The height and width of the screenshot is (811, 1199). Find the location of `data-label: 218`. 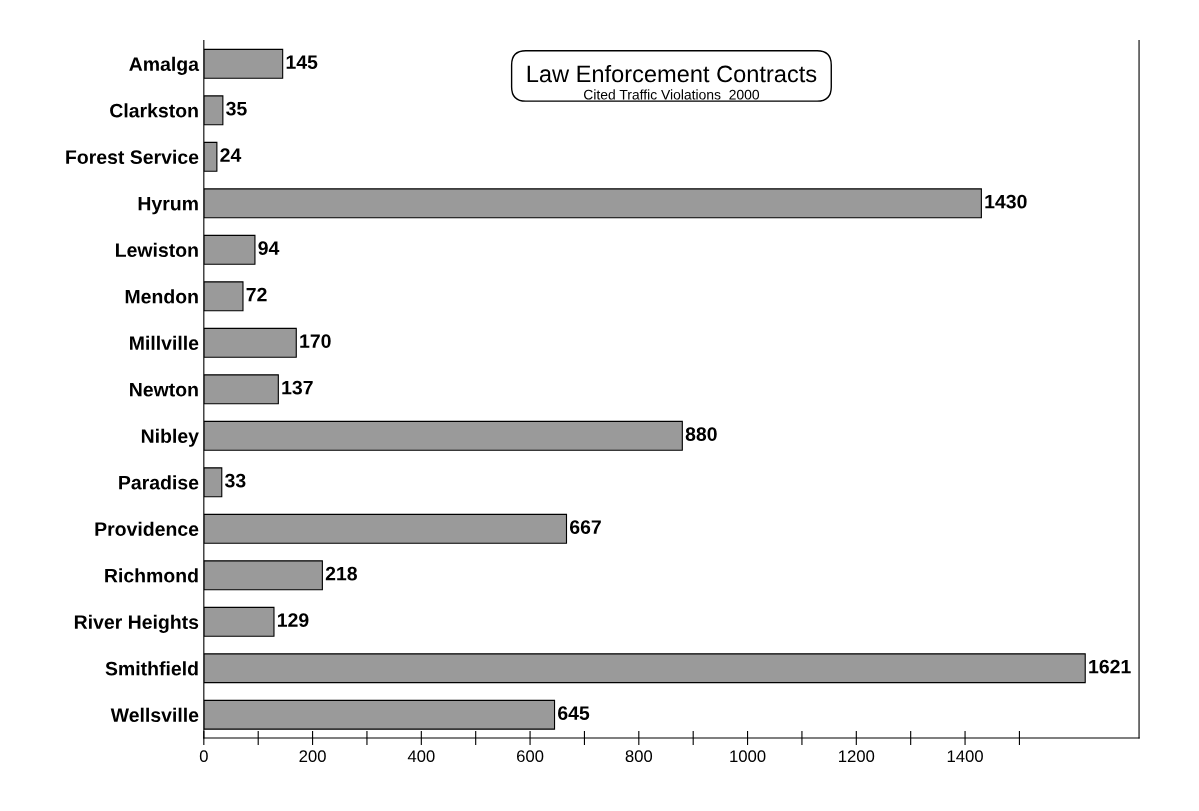

data-label: 218 is located at coordinates (341, 573).